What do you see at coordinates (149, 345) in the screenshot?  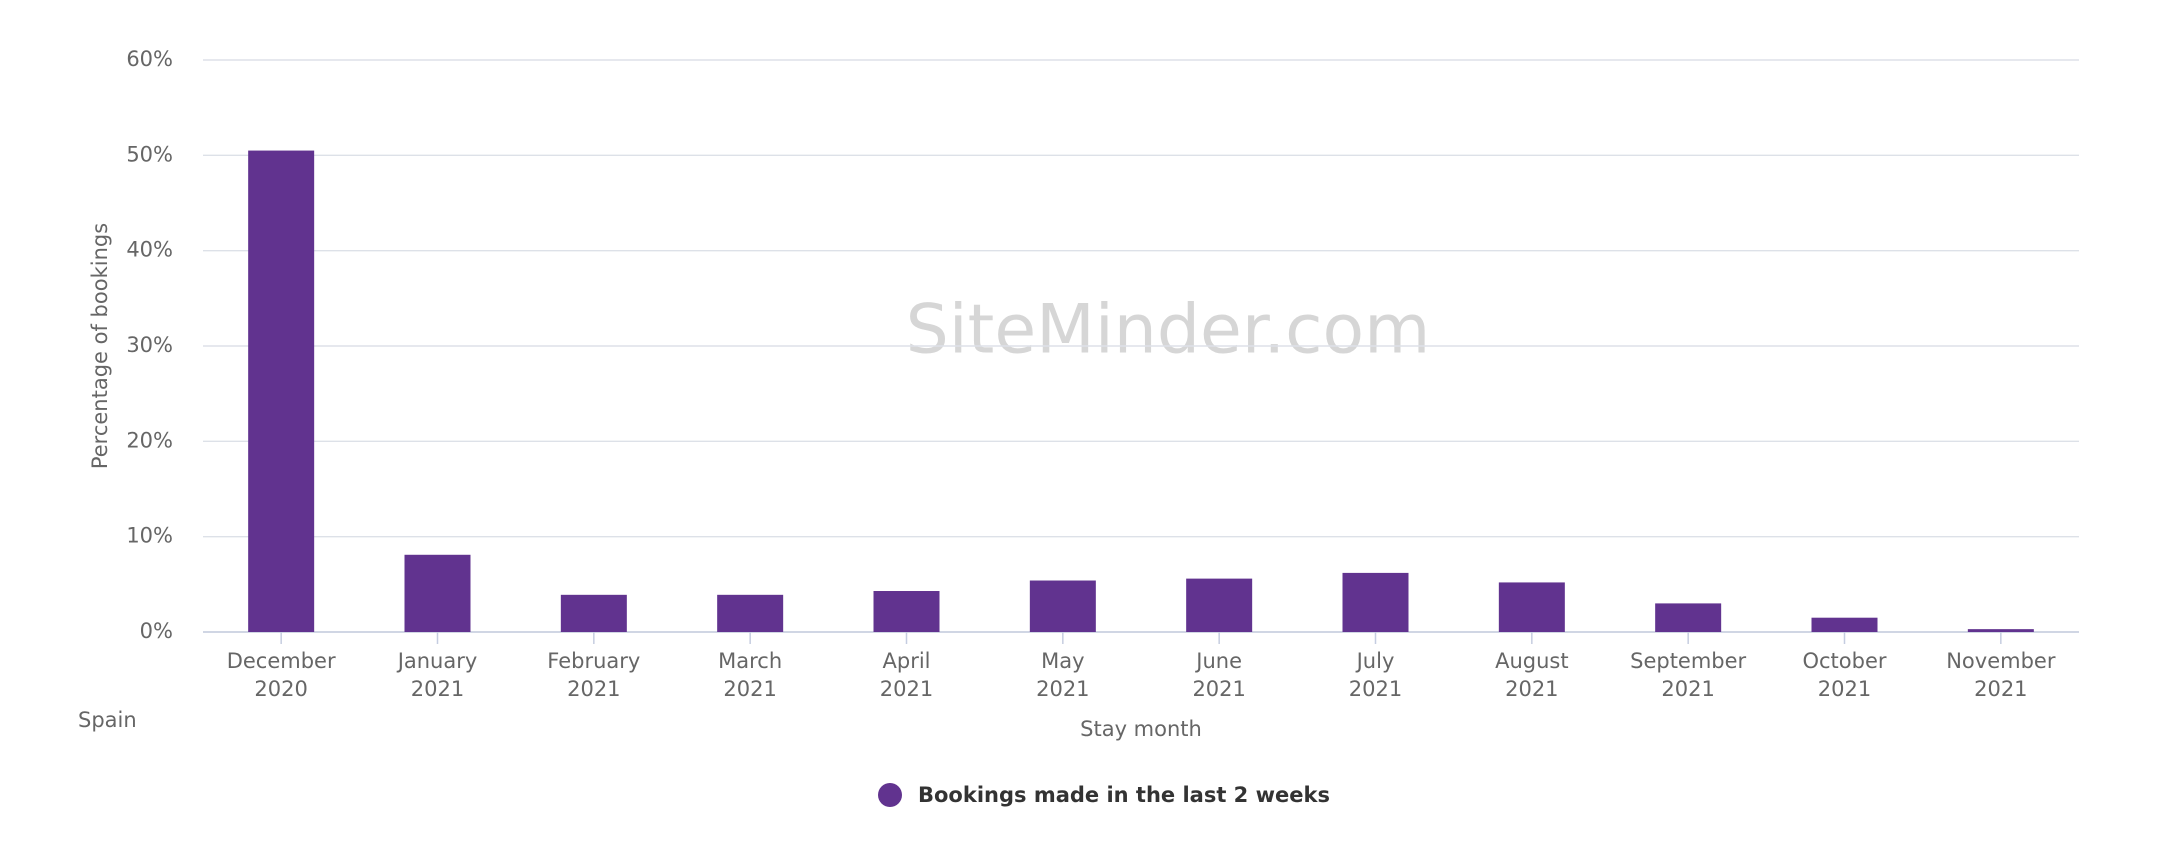 I see `y-tick-label: 30%` at bounding box center [149, 345].